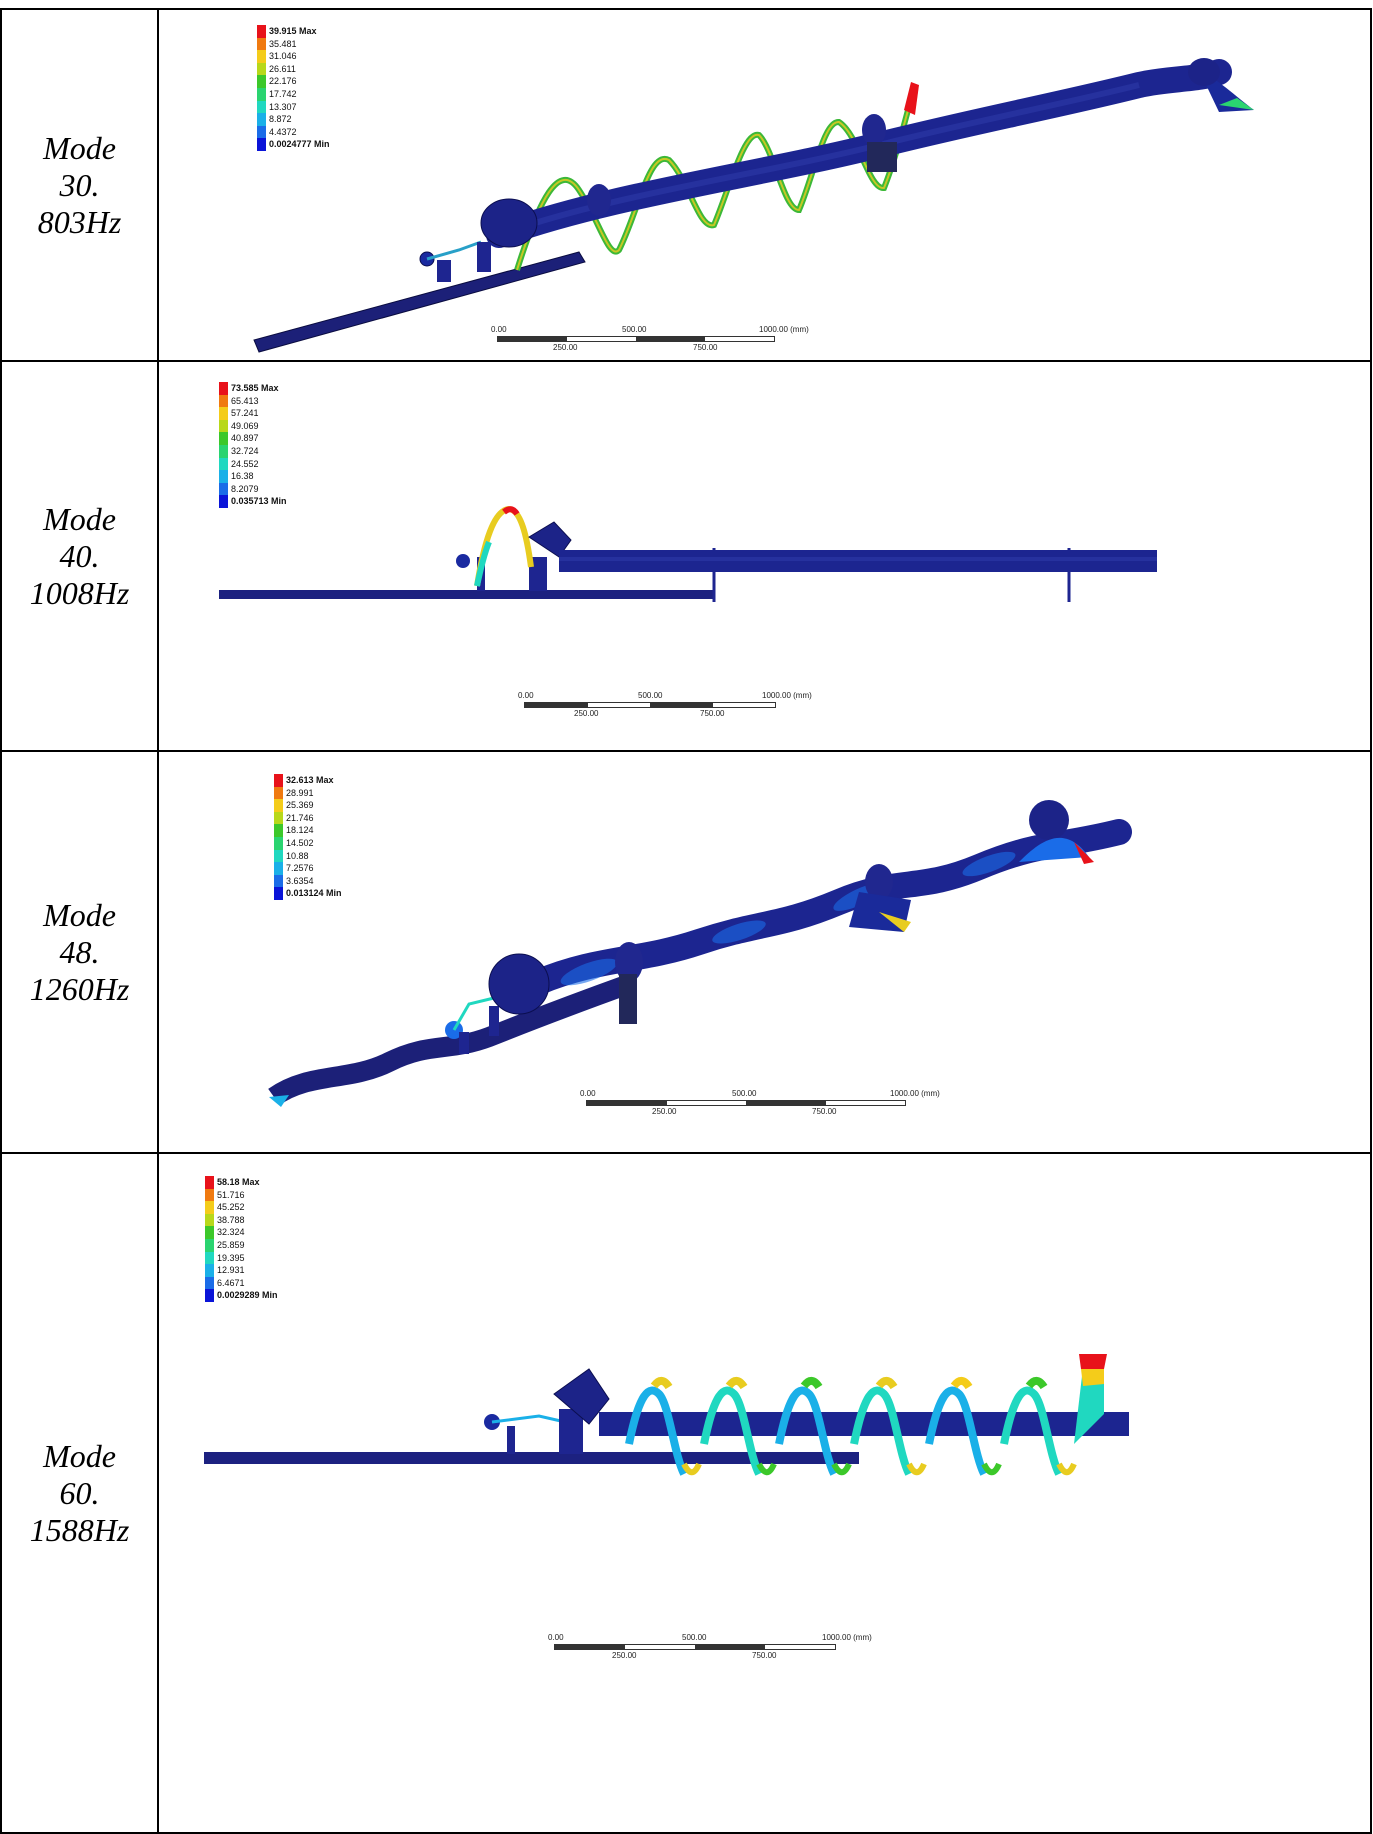 The height and width of the screenshot is (1834, 1373). Describe the element at coordinates (300, 868) in the screenshot. I see `legend-value: 7.2576` at that location.